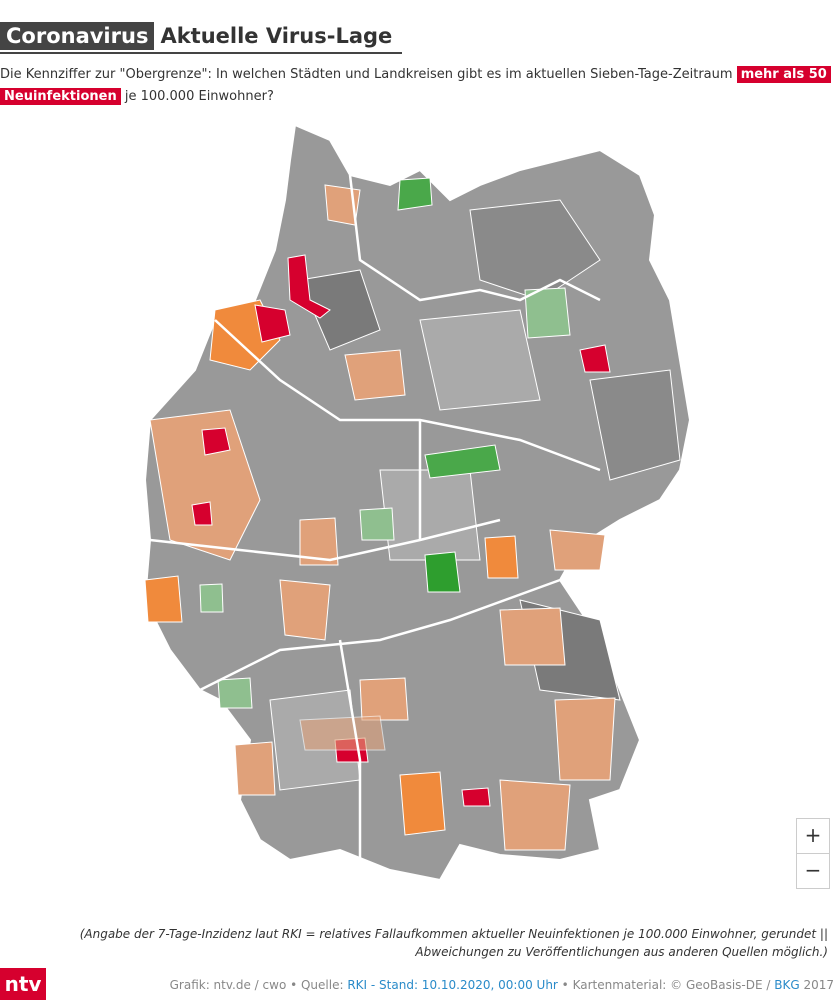 This screenshot has height=1000, width=836. What do you see at coordinates (666, 985) in the screenshot?
I see `credit-text: • Kartenmaterial: © GeoBasis-DE /` at bounding box center [666, 985].